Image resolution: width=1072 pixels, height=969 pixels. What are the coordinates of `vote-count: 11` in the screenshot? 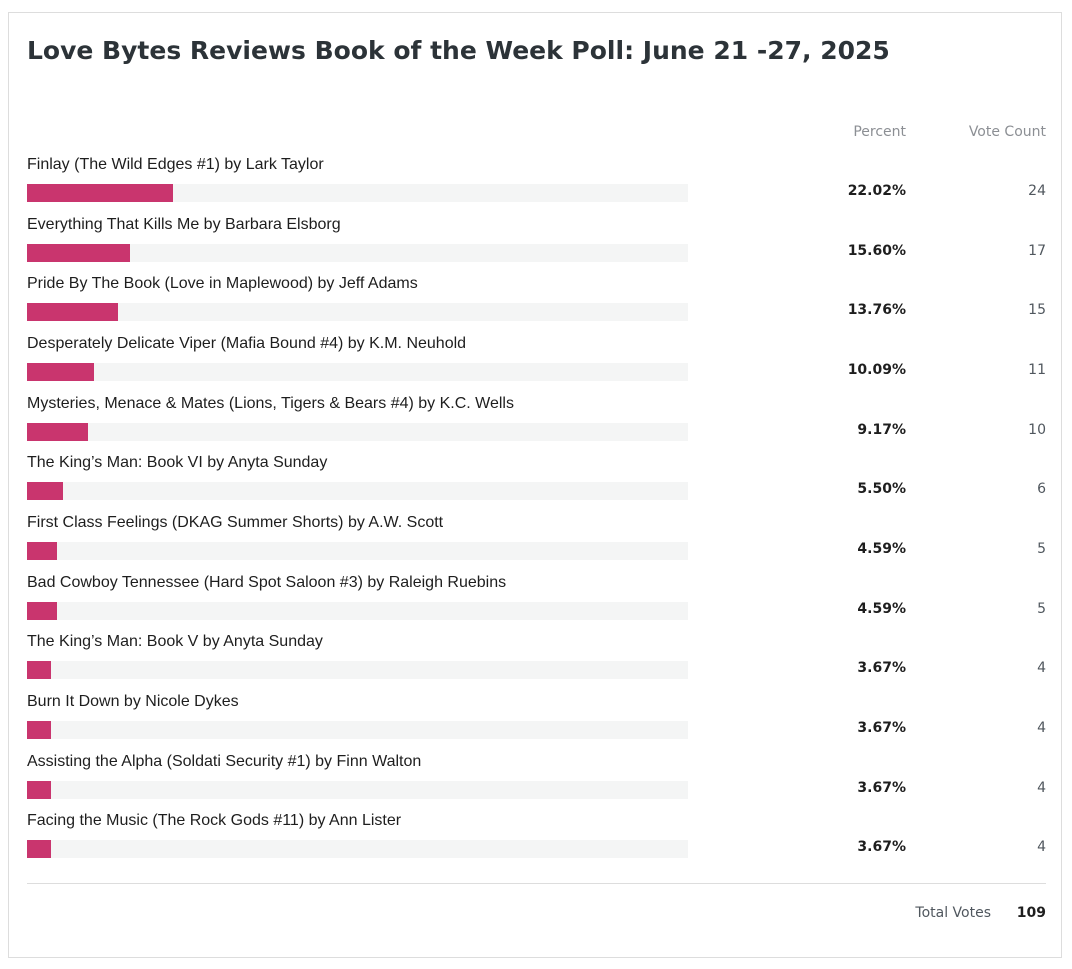 It's located at (1037, 369).